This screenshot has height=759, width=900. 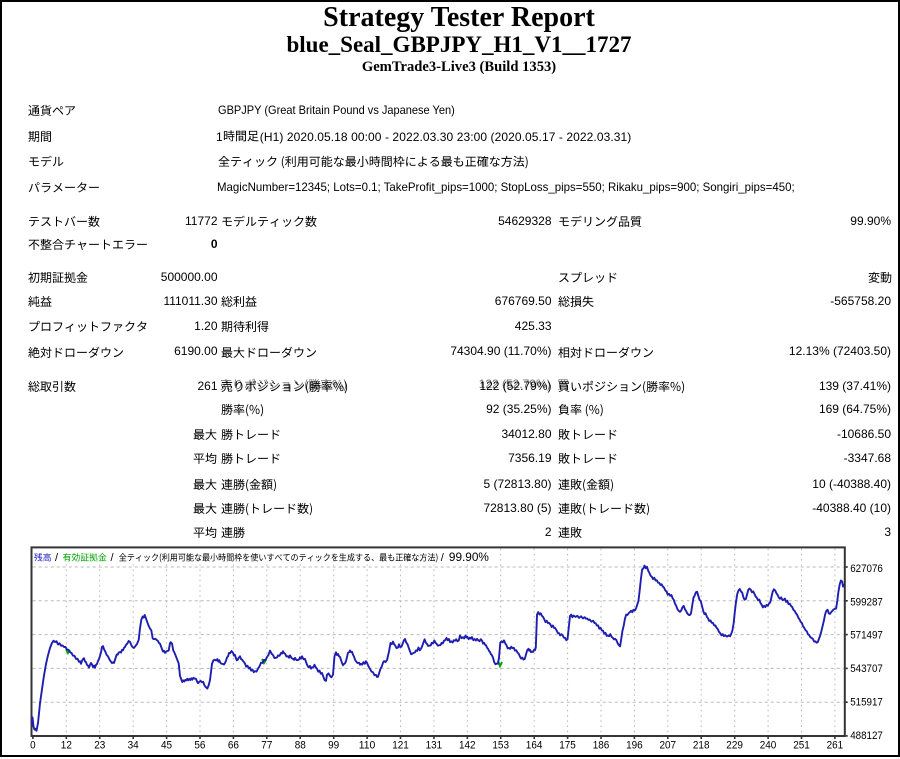 I want to click on svg-text: 99, so click(x=333, y=745).